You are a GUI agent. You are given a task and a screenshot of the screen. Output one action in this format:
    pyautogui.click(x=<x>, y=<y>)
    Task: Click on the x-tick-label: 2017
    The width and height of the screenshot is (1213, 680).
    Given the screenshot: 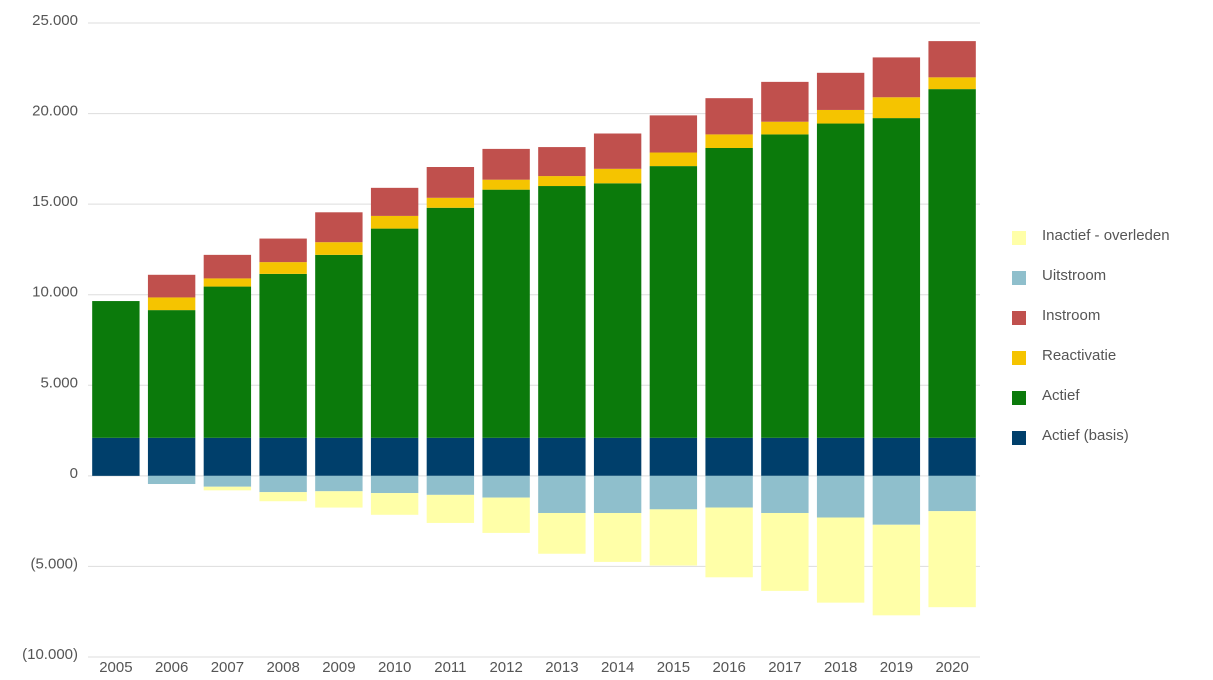 What is the action you would take?
    pyautogui.click(x=784, y=667)
    